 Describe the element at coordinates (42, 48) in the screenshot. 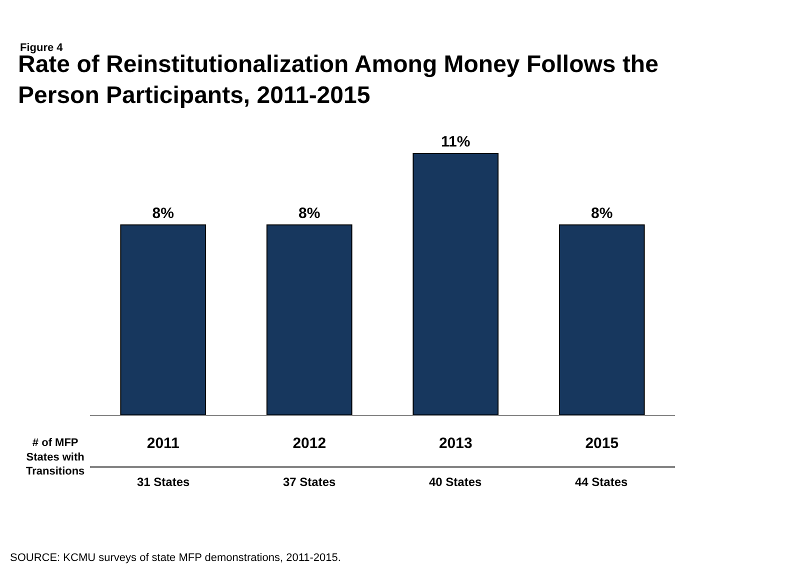

I see `caption: Figure 4` at that location.